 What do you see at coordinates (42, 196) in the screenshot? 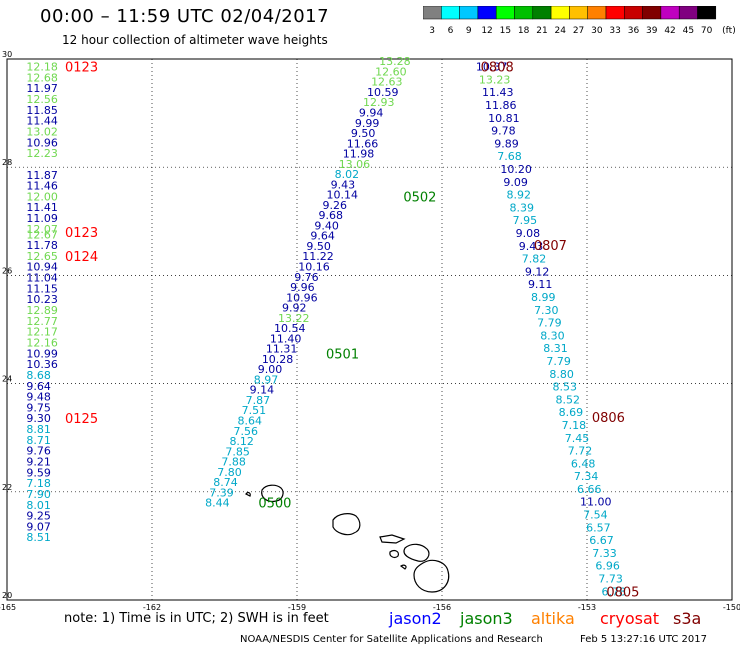
I see `swh-value: 12.00` at bounding box center [42, 196].